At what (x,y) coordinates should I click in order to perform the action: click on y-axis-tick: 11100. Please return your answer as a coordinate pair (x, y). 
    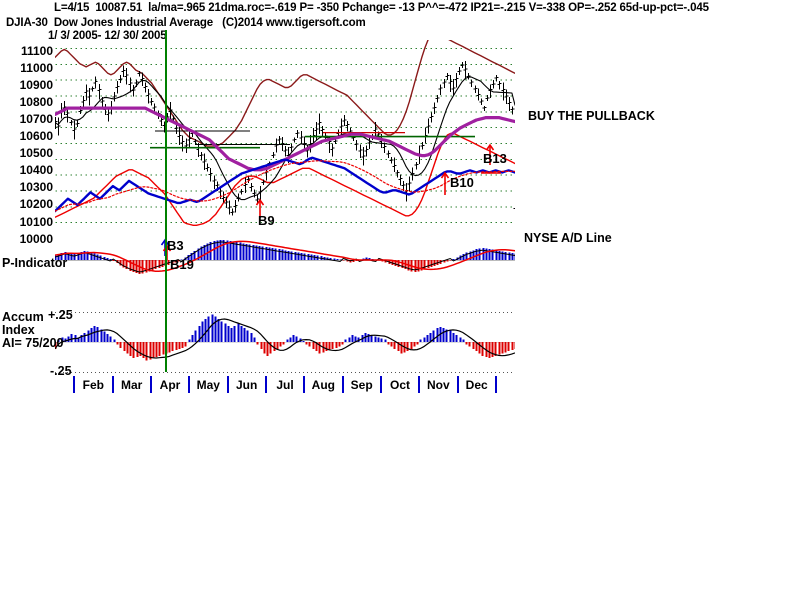
    Looking at the image, I should click on (36, 51).